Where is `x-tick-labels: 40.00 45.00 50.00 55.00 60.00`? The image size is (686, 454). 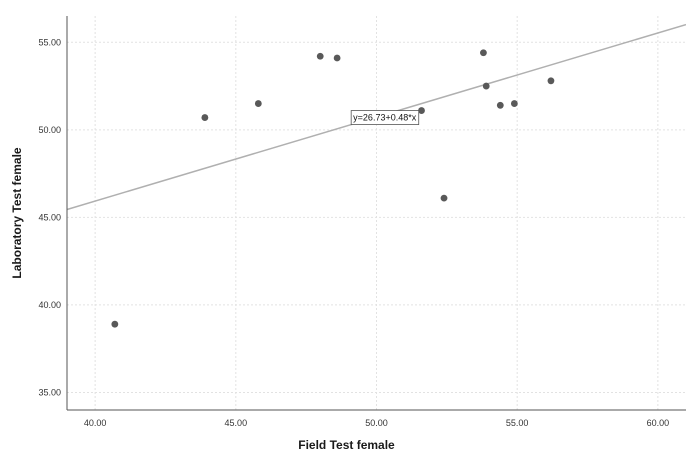 x-tick-labels: 40.00 45.00 50.00 55.00 60.00 is located at coordinates (376, 423).